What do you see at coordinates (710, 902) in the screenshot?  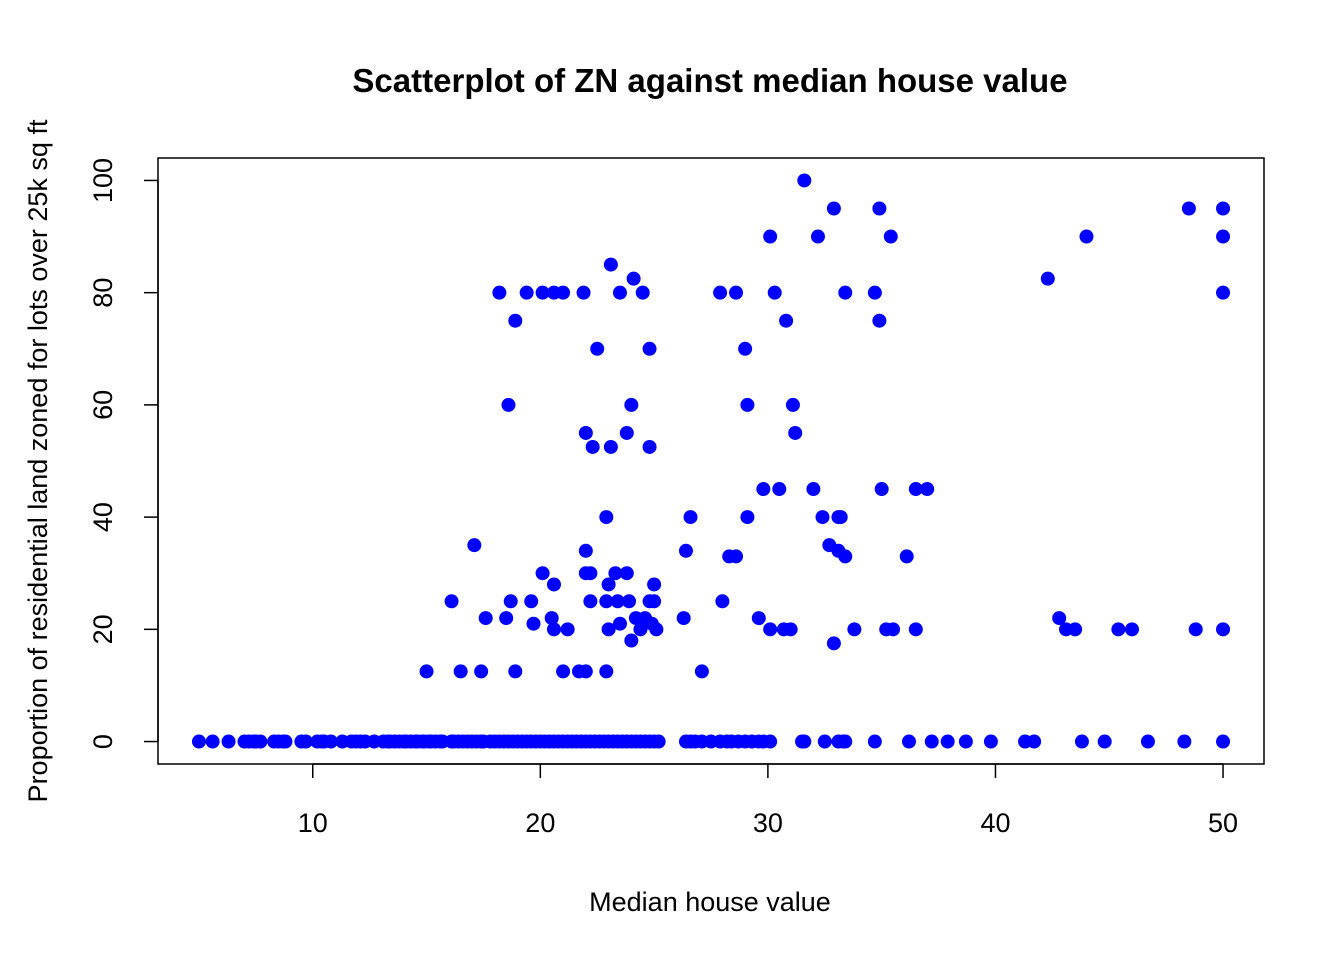 I see `x-axis-label: Median house value` at bounding box center [710, 902].